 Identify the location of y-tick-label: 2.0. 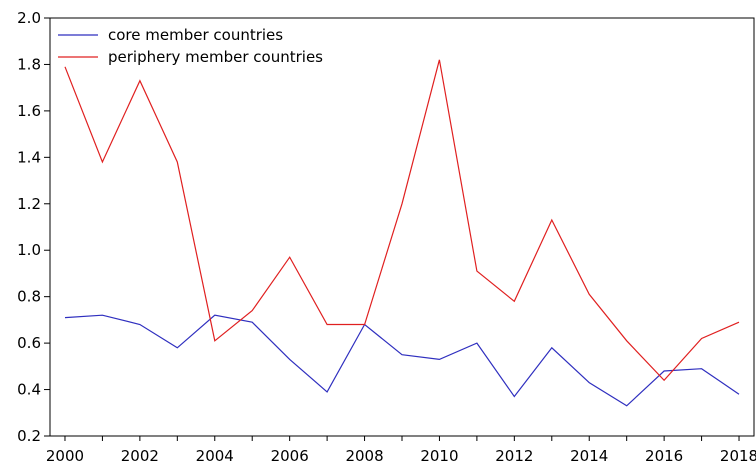
(29, 18).